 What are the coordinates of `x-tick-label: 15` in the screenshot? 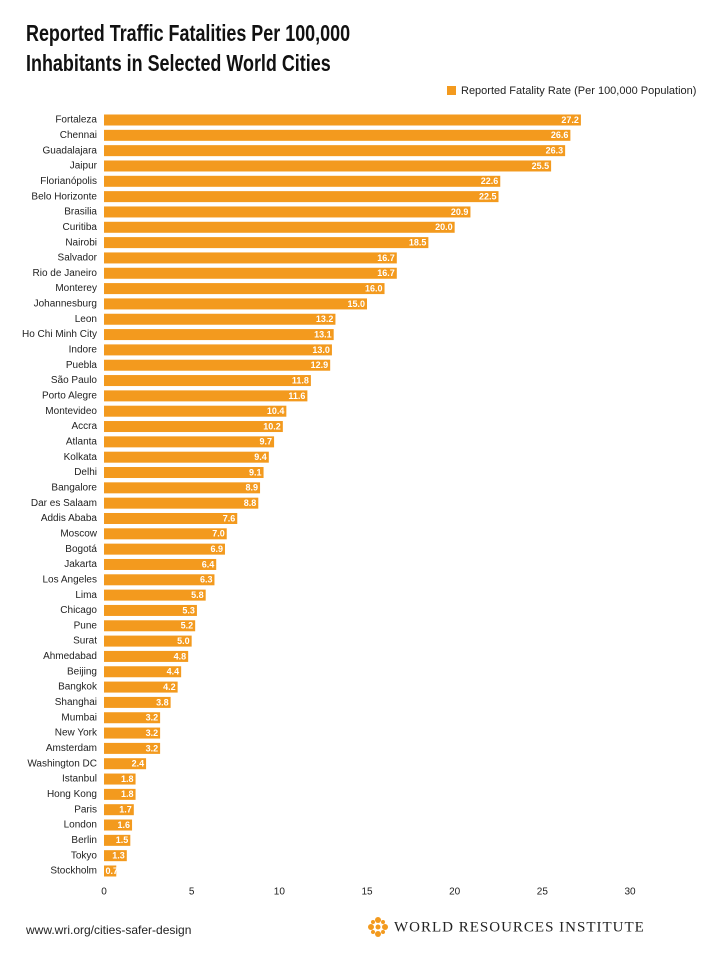 It's located at (367, 892).